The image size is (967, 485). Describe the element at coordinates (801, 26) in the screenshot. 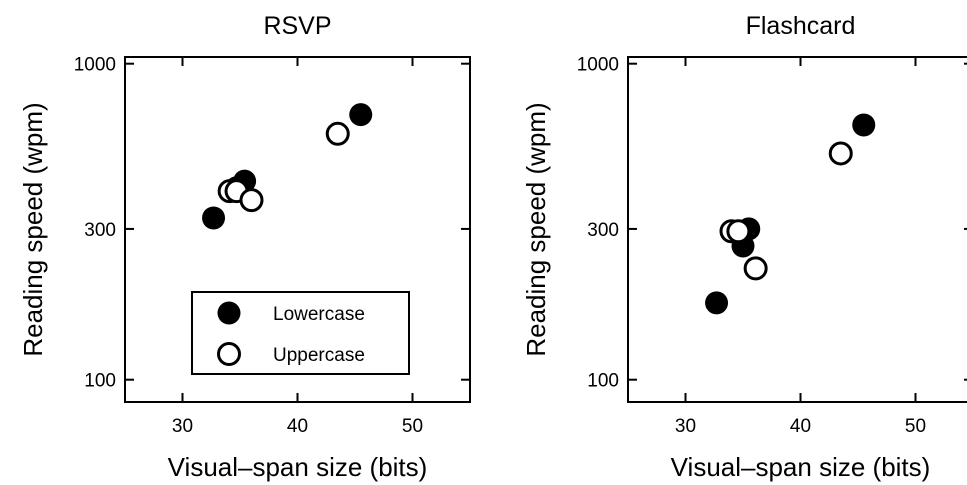

I see `chart-title: Flashcard` at that location.